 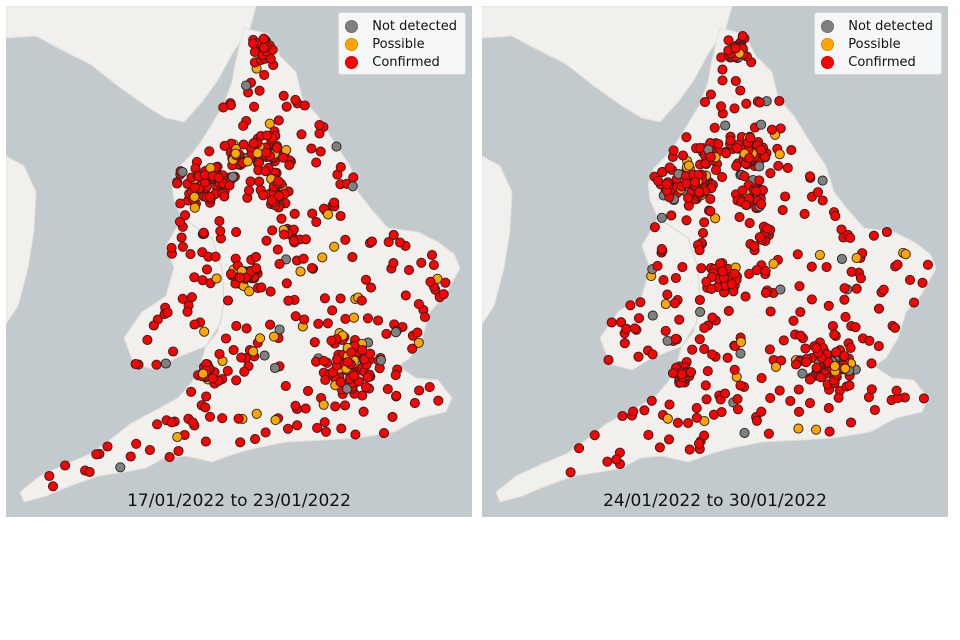 What do you see at coordinates (352, 26) in the screenshot?
I see `legend-marker-grey` at bounding box center [352, 26].